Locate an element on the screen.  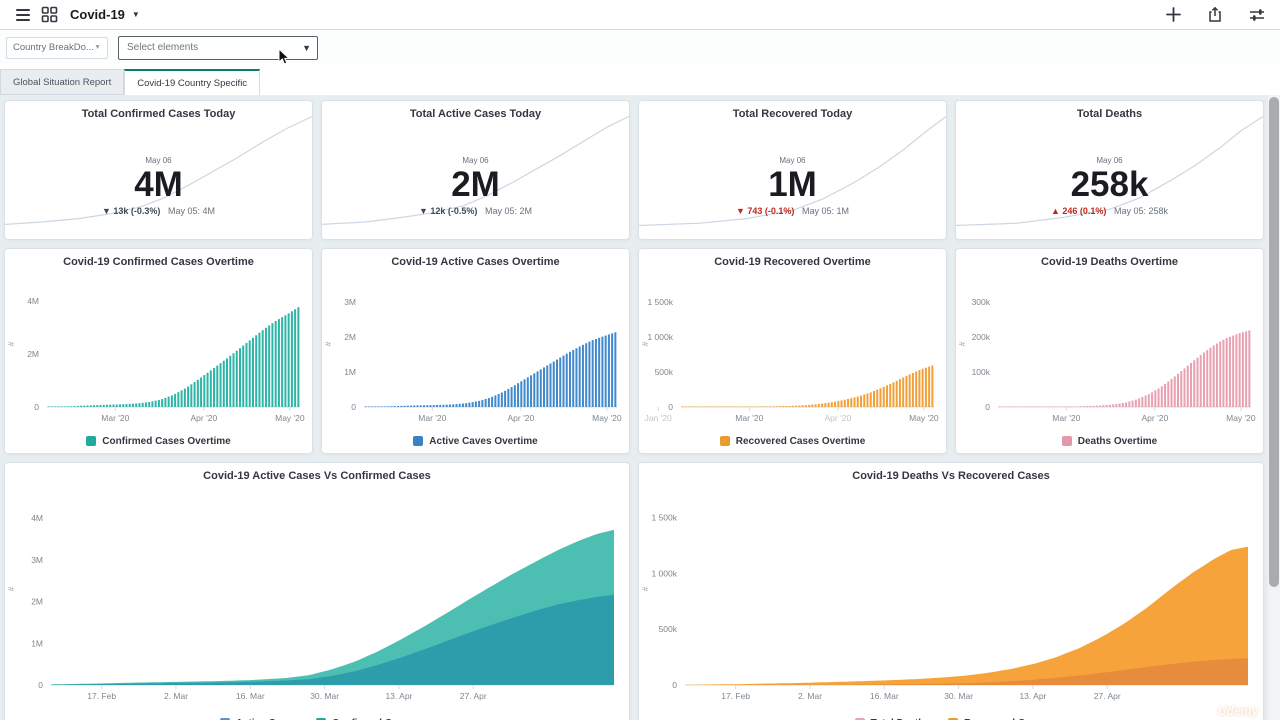
legend-item: Deaths Overtime is located at coordinates (1109, 441).